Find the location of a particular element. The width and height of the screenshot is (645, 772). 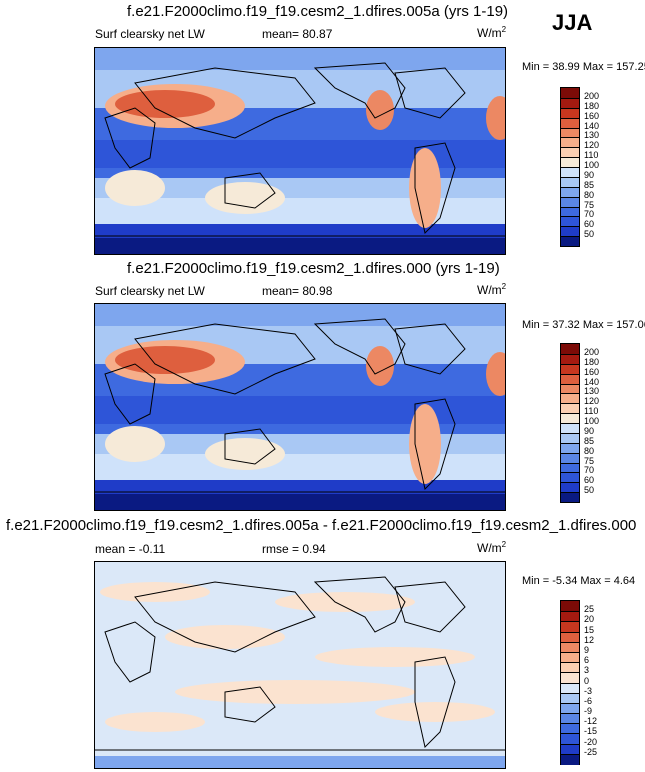

colorbar-level-label: -6 is located at coordinates (588, 700).